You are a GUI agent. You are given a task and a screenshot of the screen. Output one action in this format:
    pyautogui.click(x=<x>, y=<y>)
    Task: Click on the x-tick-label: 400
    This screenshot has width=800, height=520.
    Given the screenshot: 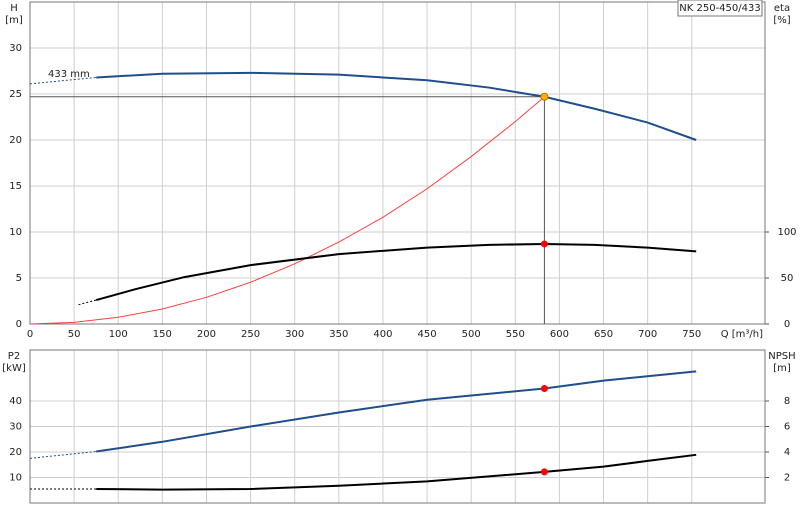 What is the action you would take?
    pyautogui.click(x=382, y=334)
    